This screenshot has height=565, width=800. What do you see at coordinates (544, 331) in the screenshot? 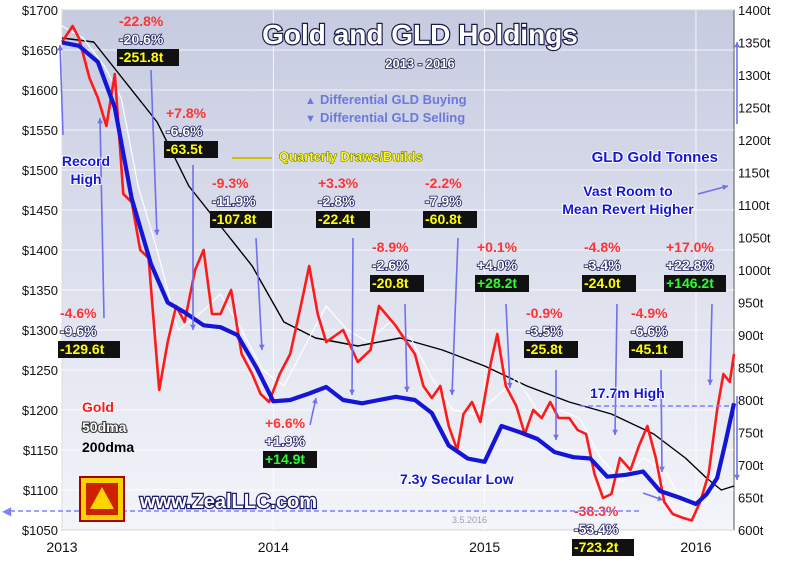
I see `annotation-line: -3.5%` at bounding box center [544, 331].